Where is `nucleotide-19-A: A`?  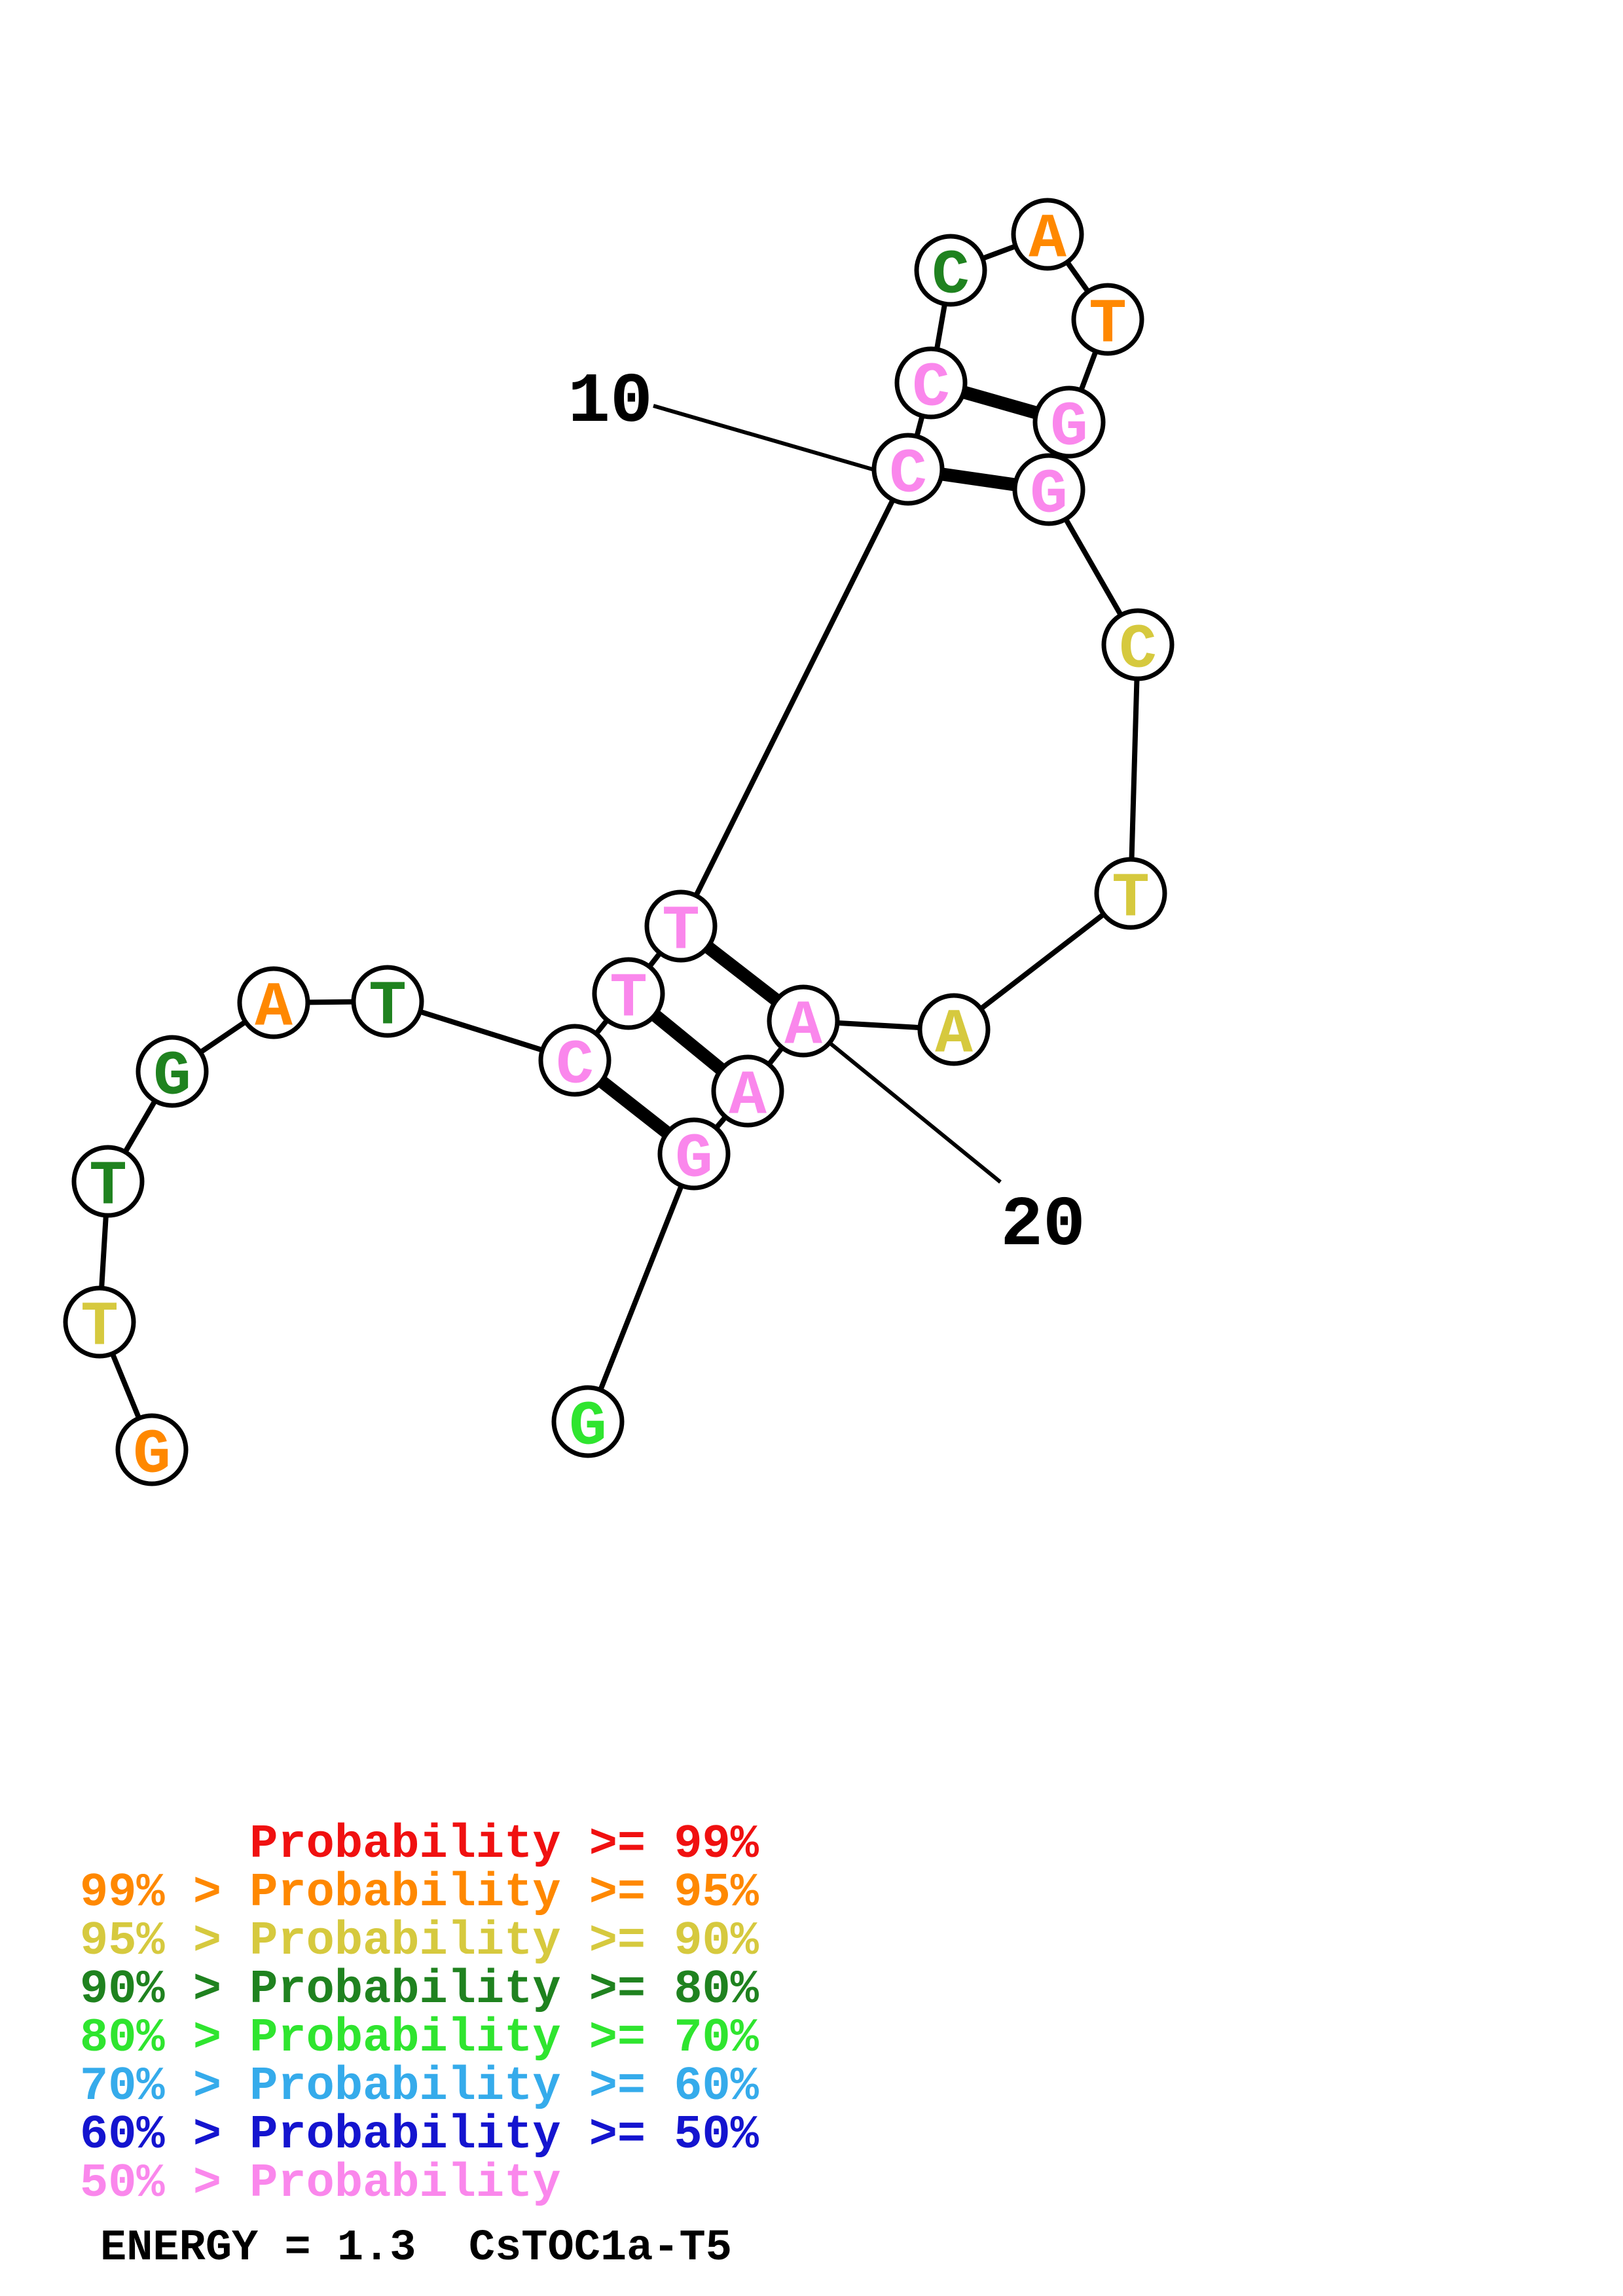
nucleotide-19-A: A is located at coordinates (954, 1032).